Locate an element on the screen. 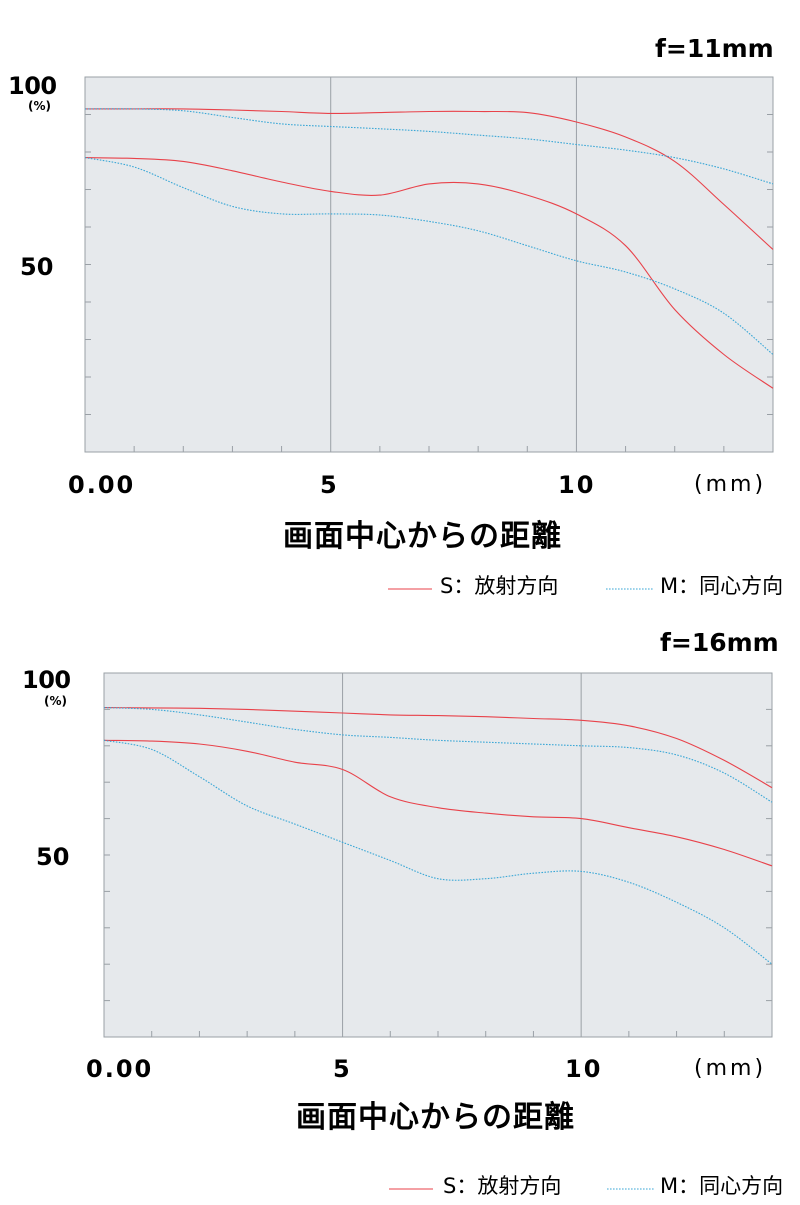 The image size is (800, 1205). chart-title: f=16mm is located at coordinates (719, 642).